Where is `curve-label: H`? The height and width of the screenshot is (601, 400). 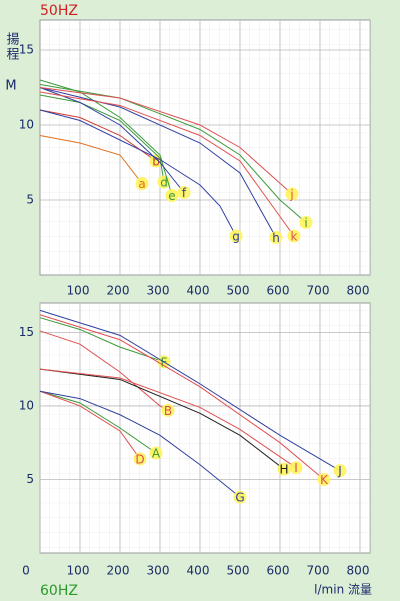
curve-label: H is located at coordinates (283, 470).